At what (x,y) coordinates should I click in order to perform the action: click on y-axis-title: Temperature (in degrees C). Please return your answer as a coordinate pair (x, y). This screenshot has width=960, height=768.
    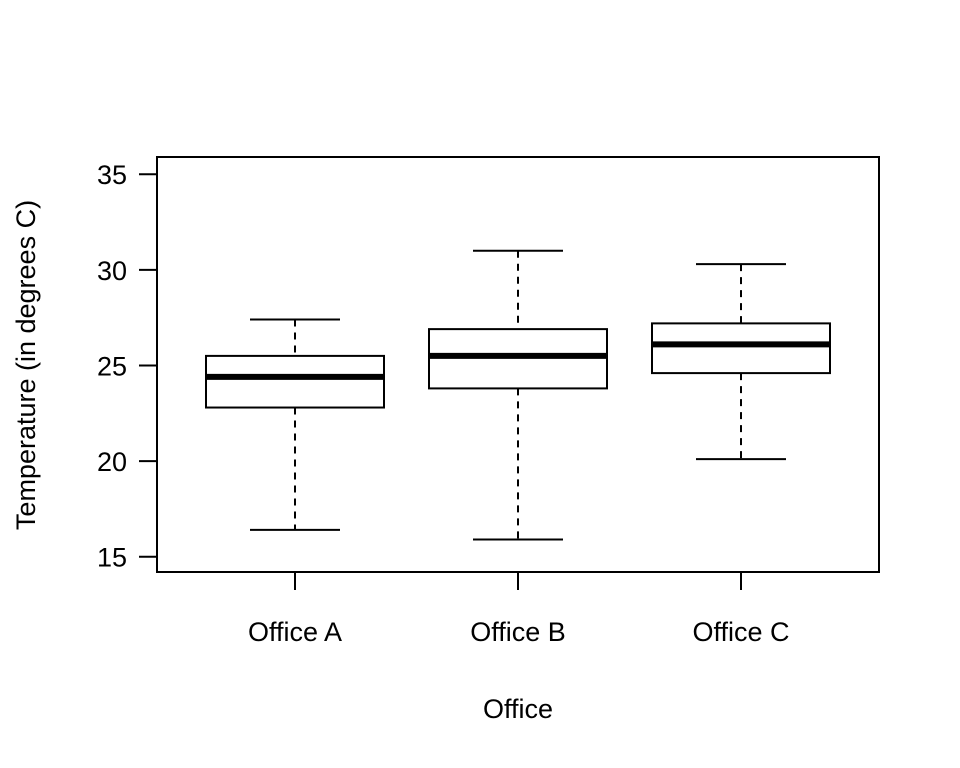
    Looking at the image, I should click on (26, 365).